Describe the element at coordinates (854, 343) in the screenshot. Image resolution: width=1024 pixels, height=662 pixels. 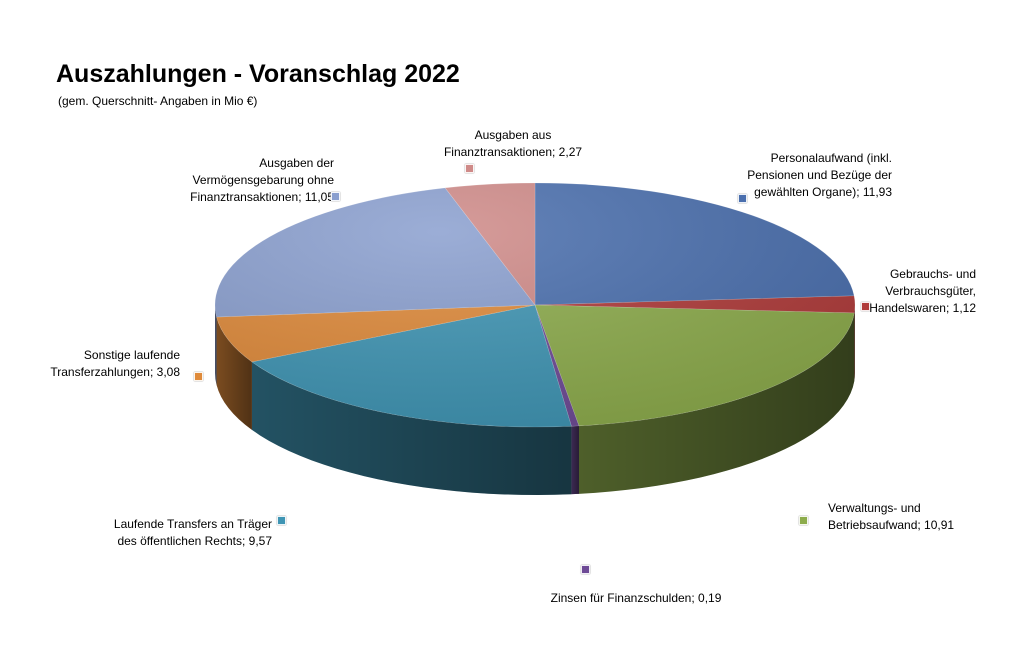
I see `pie-side-shade-gebrauchs-und-verbrauchsgüter-handelswaren` at that location.